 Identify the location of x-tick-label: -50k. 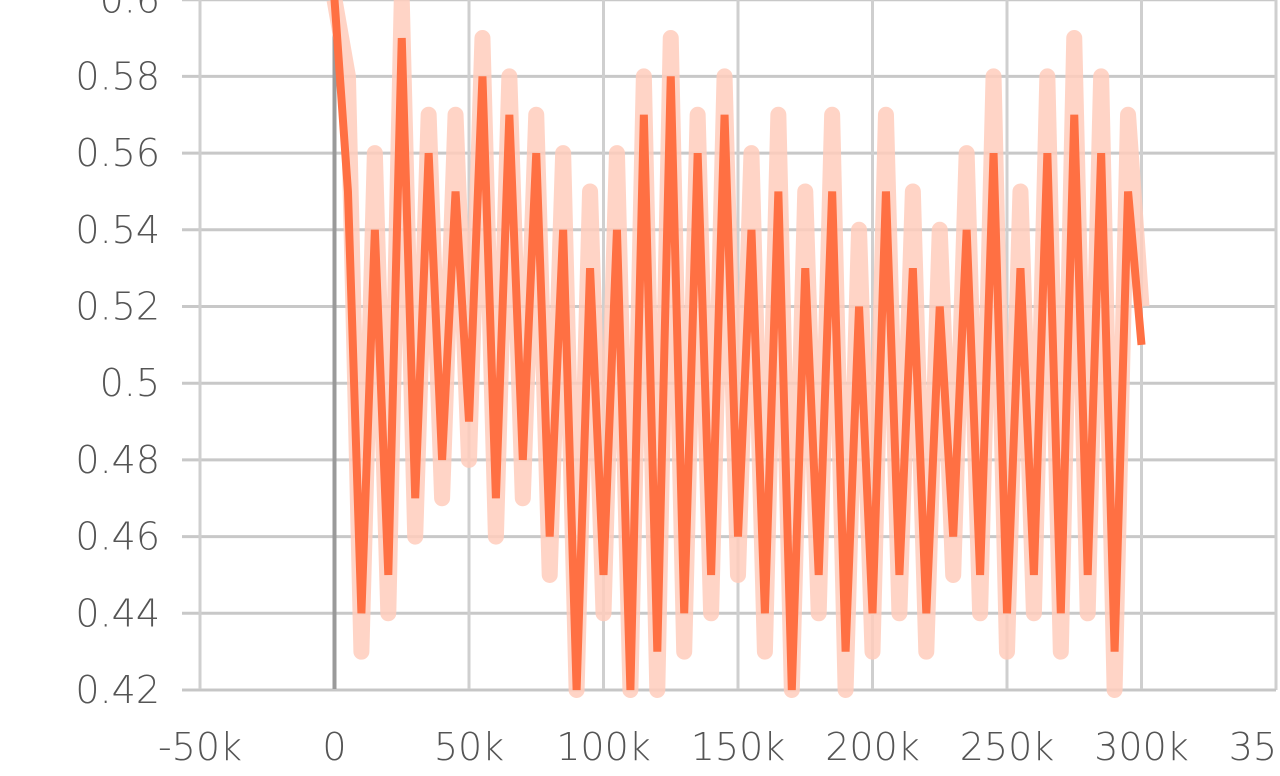
(200, 747).